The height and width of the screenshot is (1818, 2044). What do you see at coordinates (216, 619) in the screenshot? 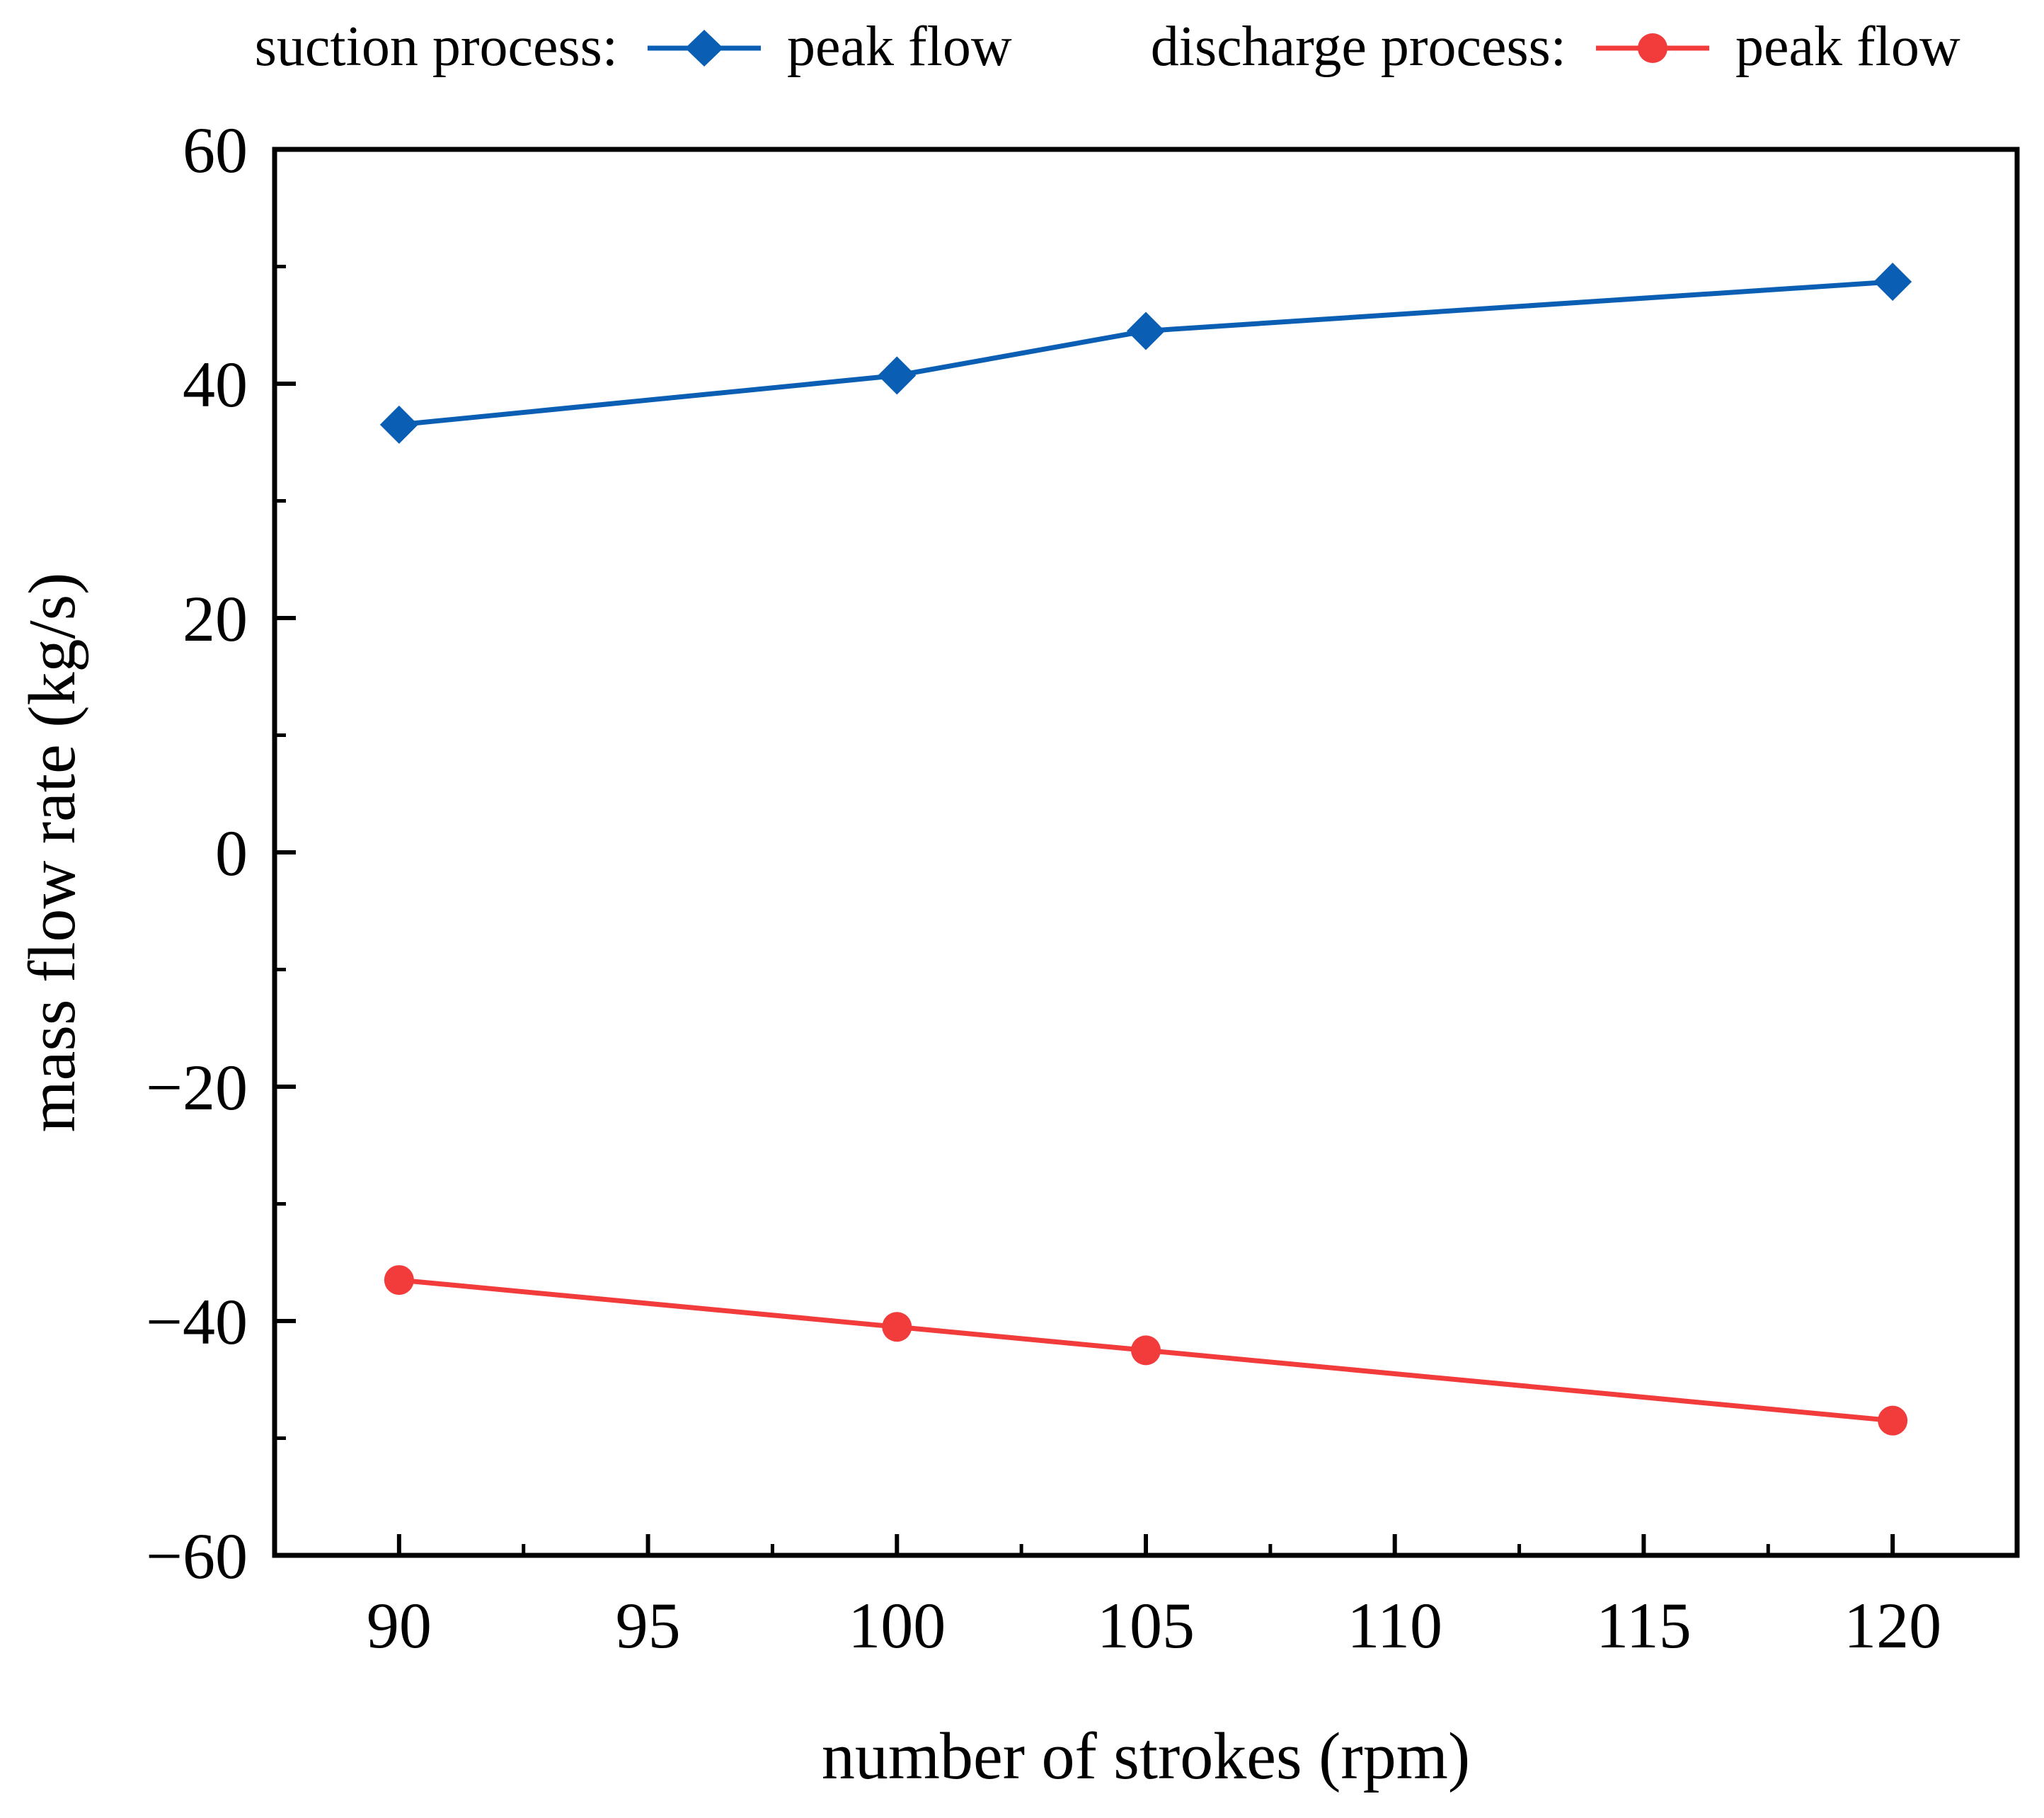
I see `y-tick-label: 20` at bounding box center [216, 619].